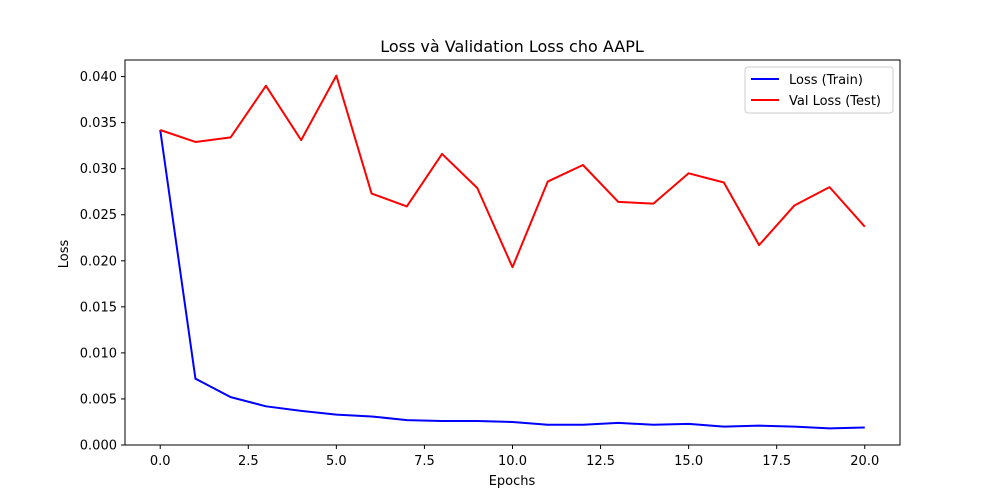 The height and width of the screenshot is (504, 1000). I want to click on y-tick-label: 0.035, so click(98, 123).